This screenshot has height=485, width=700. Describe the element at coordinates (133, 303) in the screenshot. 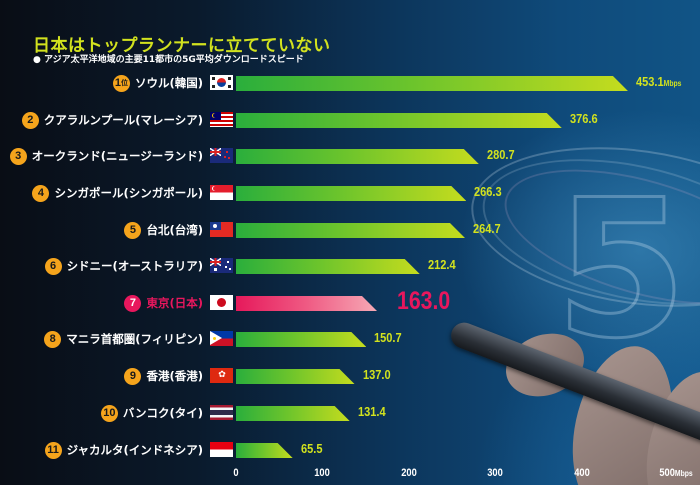

I see `rank-badge: 7` at that location.